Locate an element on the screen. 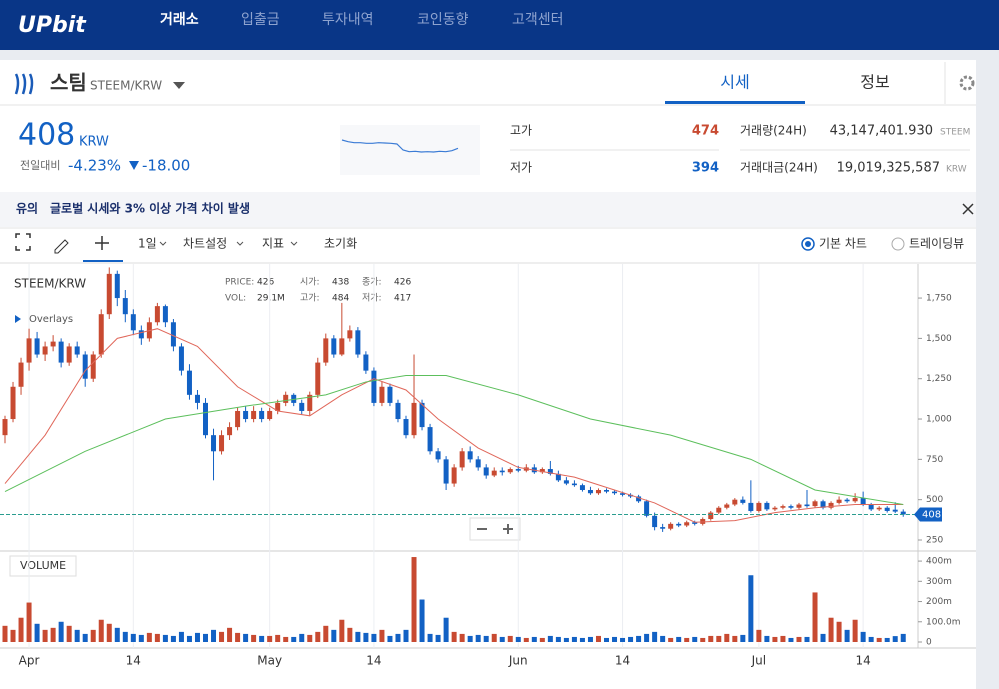 The image size is (999, 689). toolbar-item: 차트설정 is located at coordinates (205, 244).